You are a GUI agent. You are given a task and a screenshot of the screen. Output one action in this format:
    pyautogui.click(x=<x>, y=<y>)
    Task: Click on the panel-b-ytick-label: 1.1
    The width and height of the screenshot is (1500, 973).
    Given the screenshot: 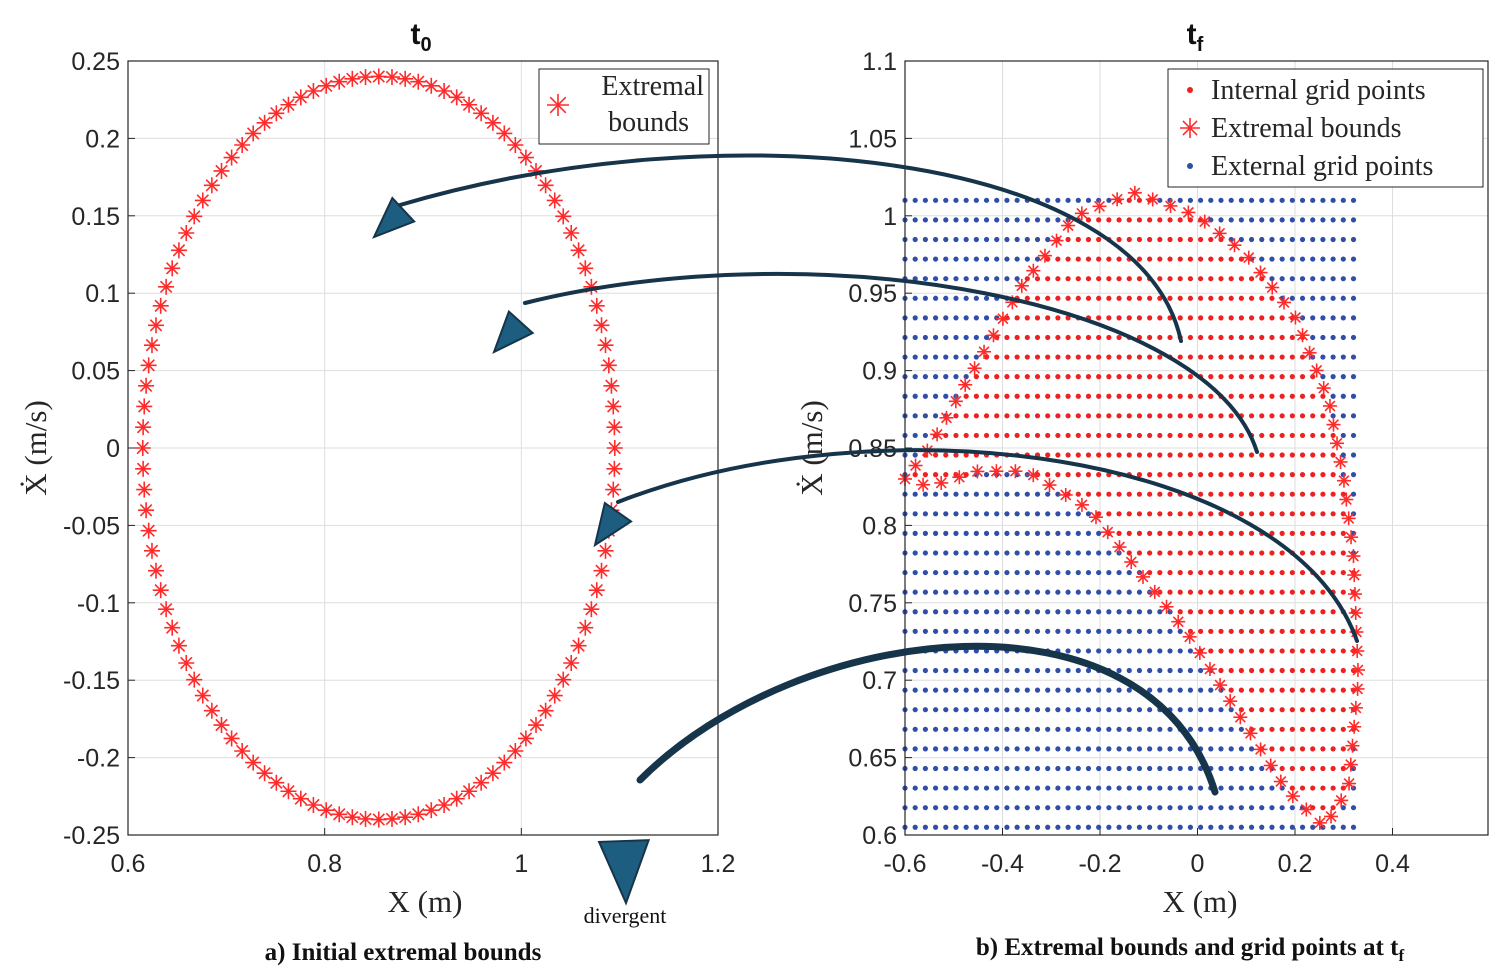 What is the action you would take?
    pyautogui.click(x=879, y=62)
    